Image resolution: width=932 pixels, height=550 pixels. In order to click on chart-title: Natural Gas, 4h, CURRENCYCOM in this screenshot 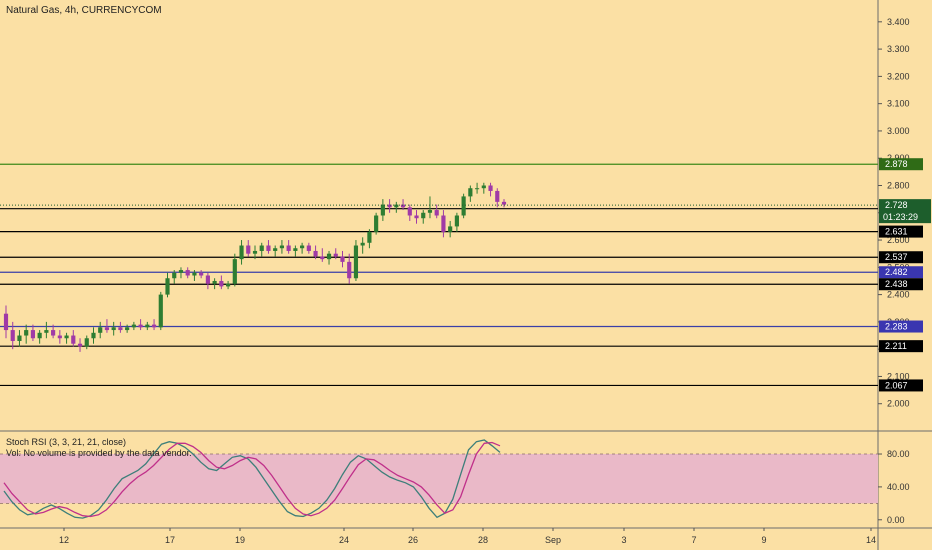, I will do `click(84, 10)`.